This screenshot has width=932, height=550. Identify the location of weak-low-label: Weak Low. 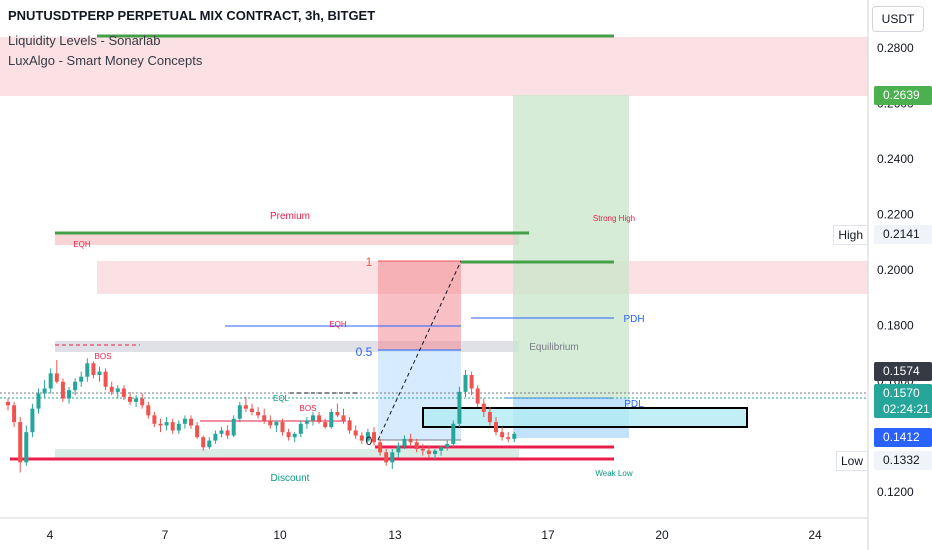
(613, 473).